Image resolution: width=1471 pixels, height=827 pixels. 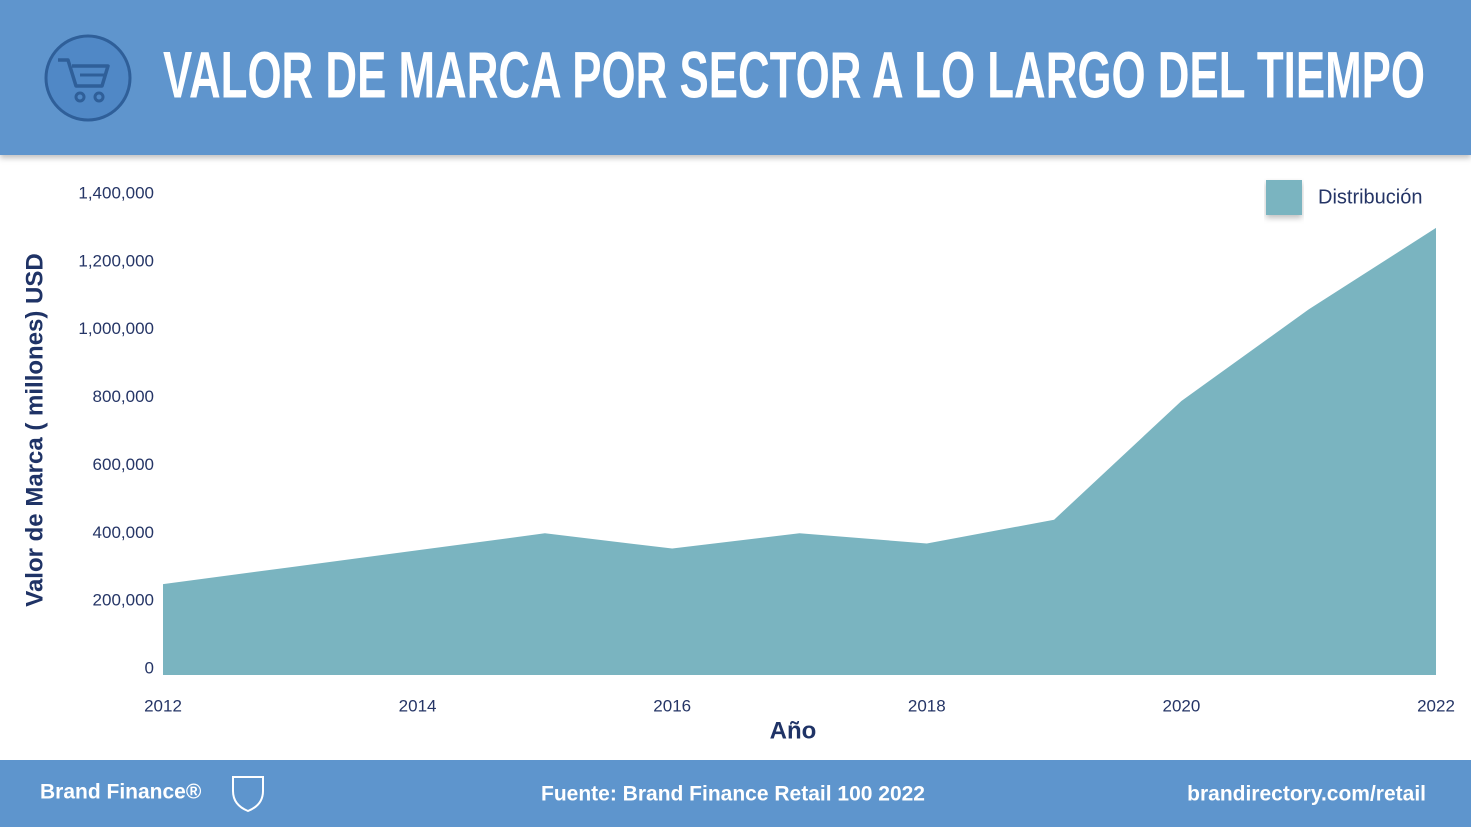 I want to click on x-tick-label: 2016, so click(x=672, y=705).